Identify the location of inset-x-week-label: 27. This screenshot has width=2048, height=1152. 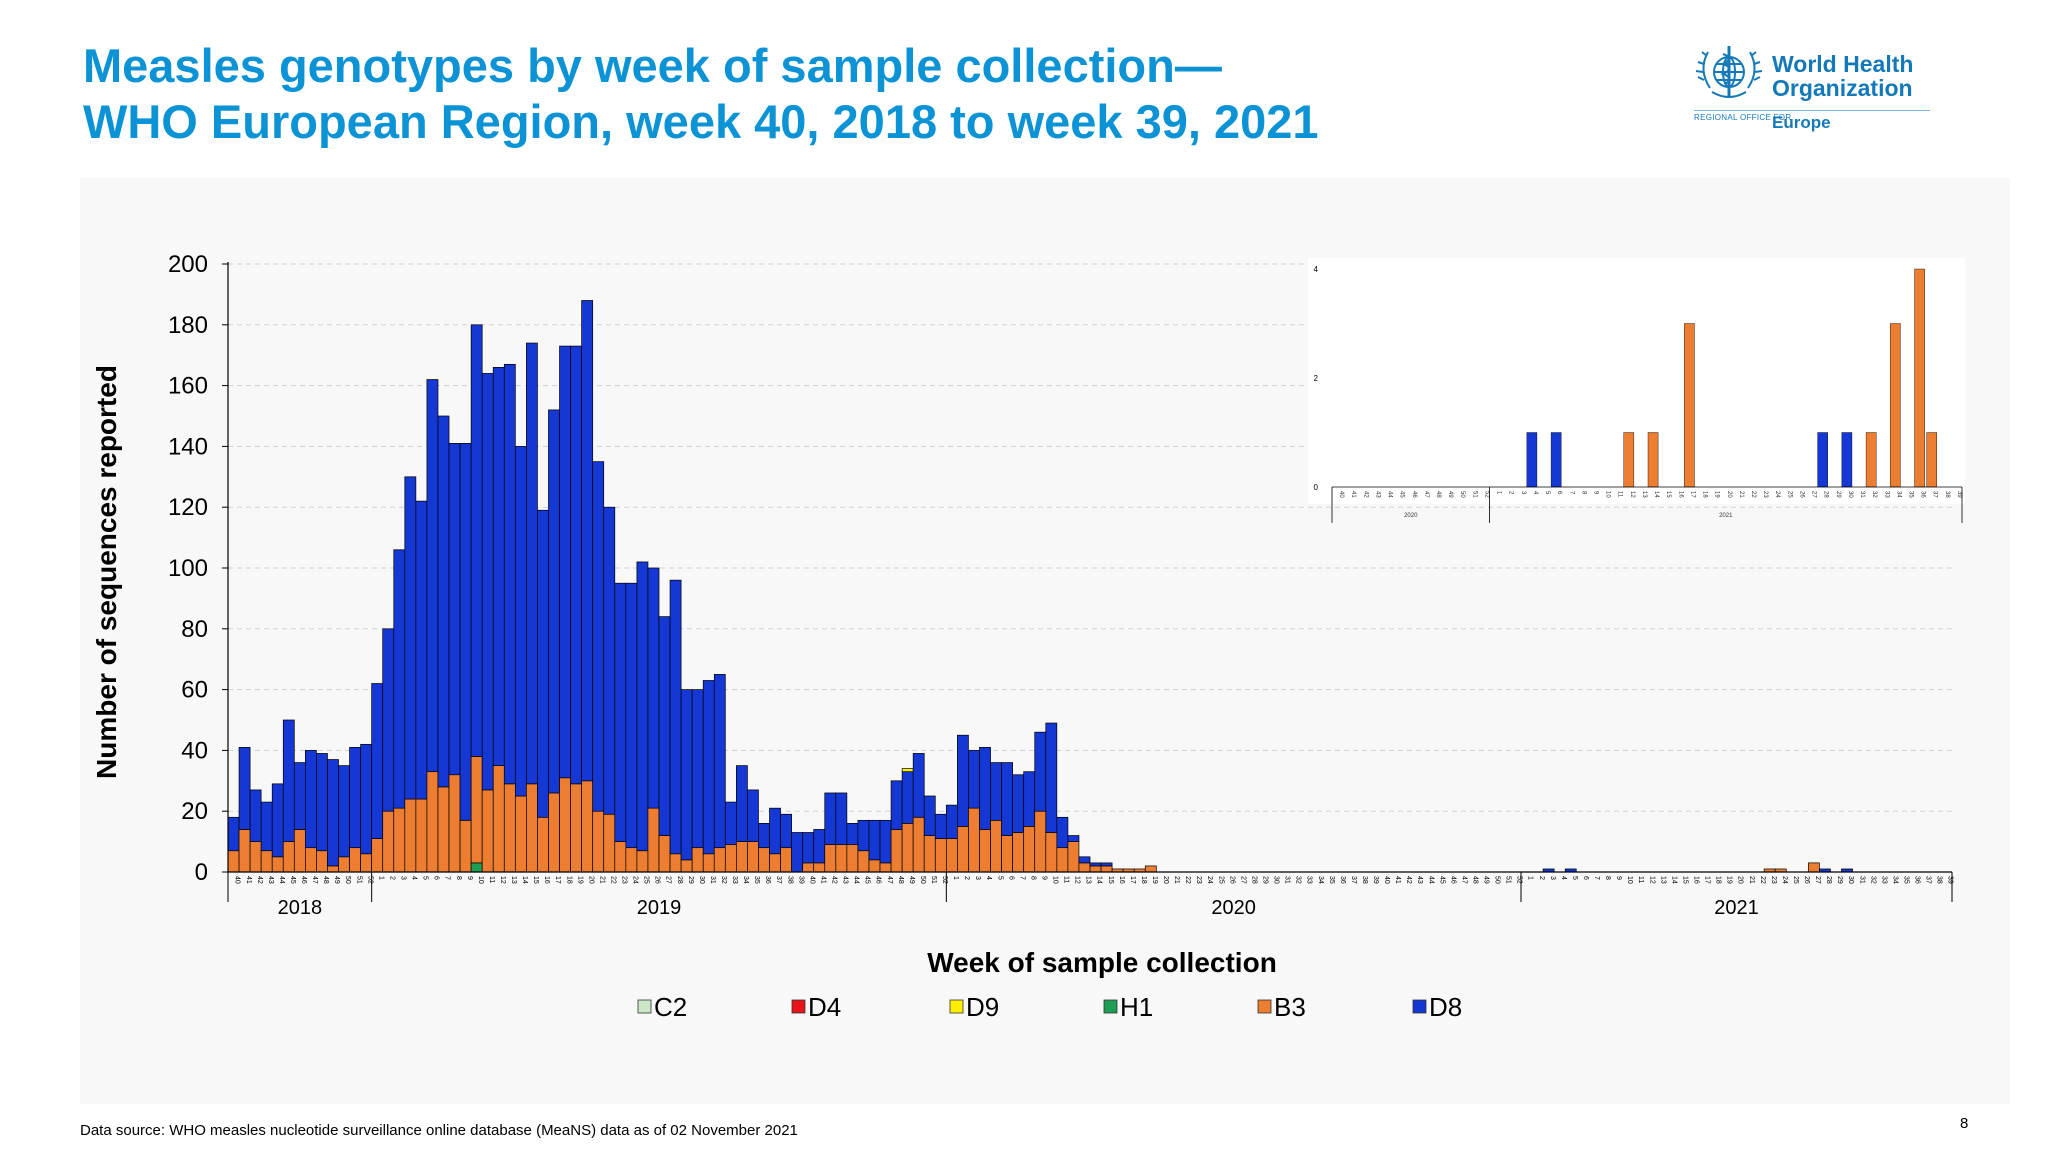
(1814, 494).